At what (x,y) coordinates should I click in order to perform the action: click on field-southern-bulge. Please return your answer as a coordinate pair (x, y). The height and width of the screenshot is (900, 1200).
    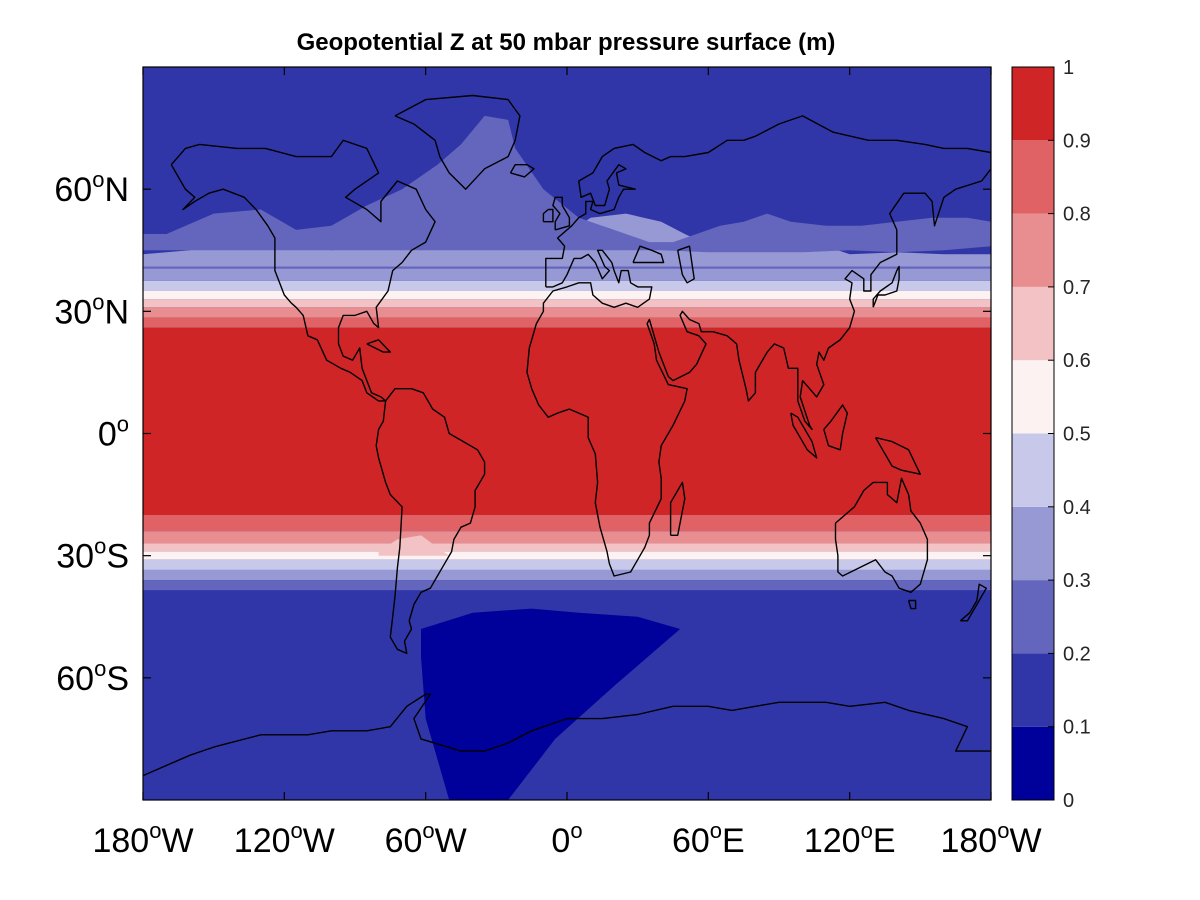
    Looking at the image, I should click on (414, 545).